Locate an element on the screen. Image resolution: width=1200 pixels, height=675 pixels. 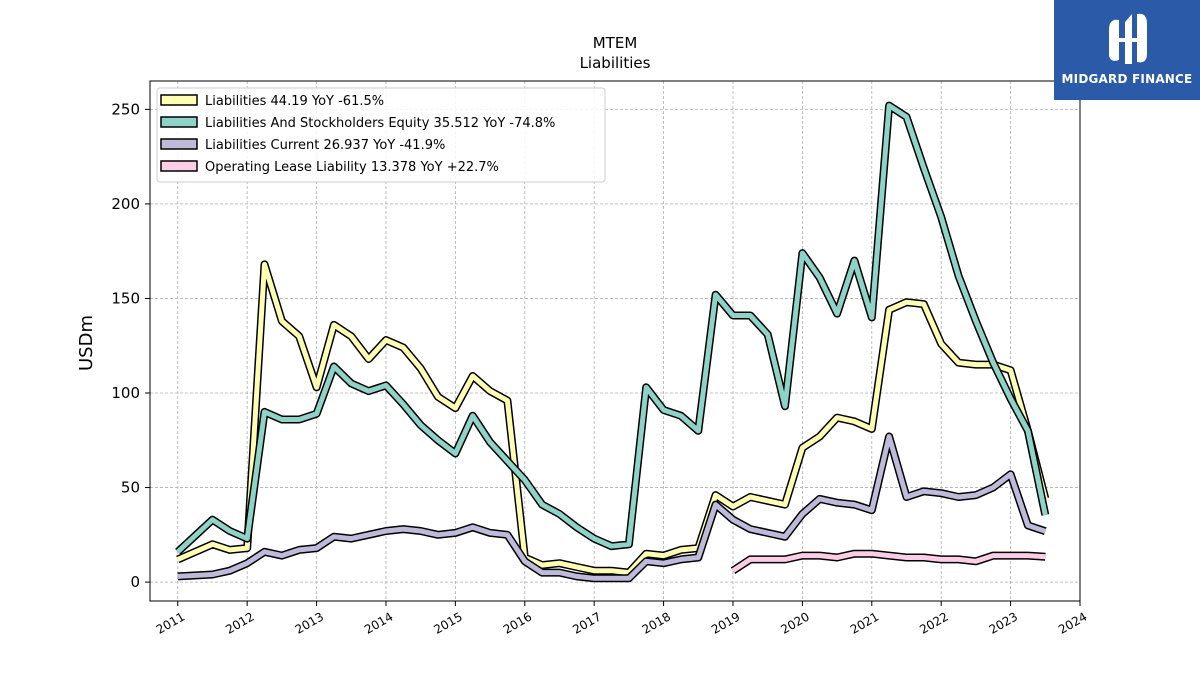
x-tick-label: 2012 is located at coordinates (239, 622).